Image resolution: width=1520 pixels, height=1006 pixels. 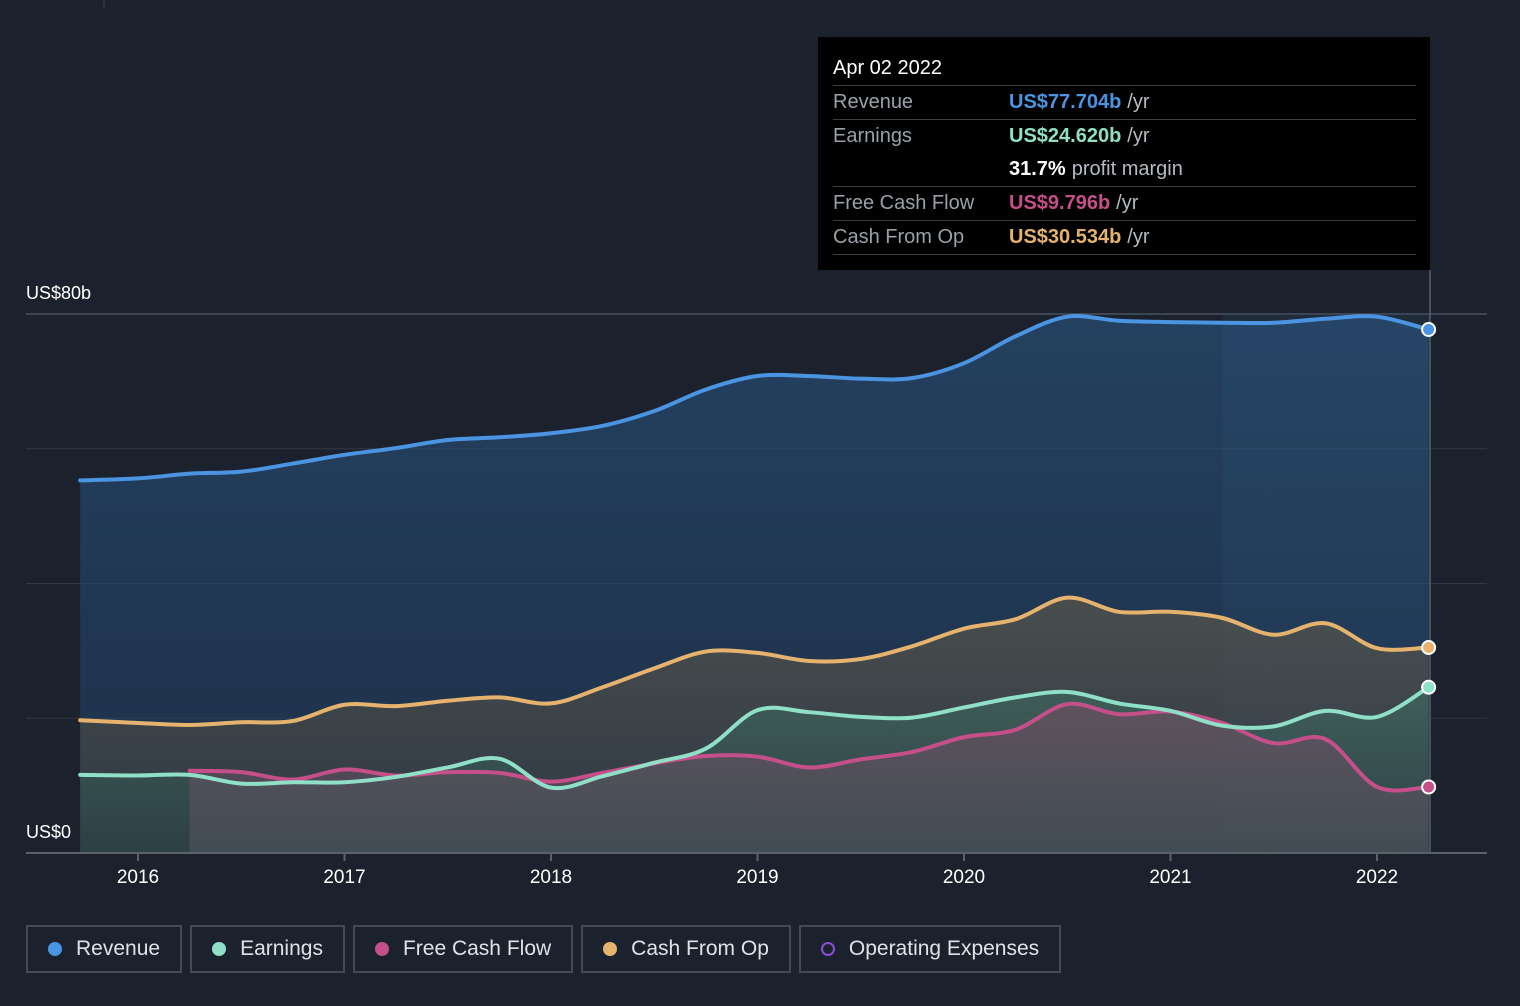 I want to click on legend-earnings-label: Earnings, so click(x=281, y=948).